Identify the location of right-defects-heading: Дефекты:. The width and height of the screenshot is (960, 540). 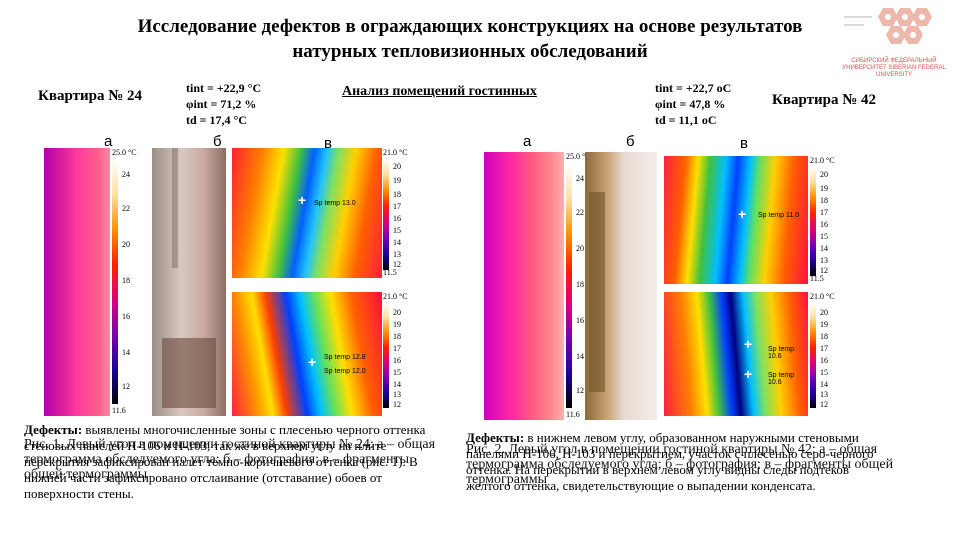
(495, 437).